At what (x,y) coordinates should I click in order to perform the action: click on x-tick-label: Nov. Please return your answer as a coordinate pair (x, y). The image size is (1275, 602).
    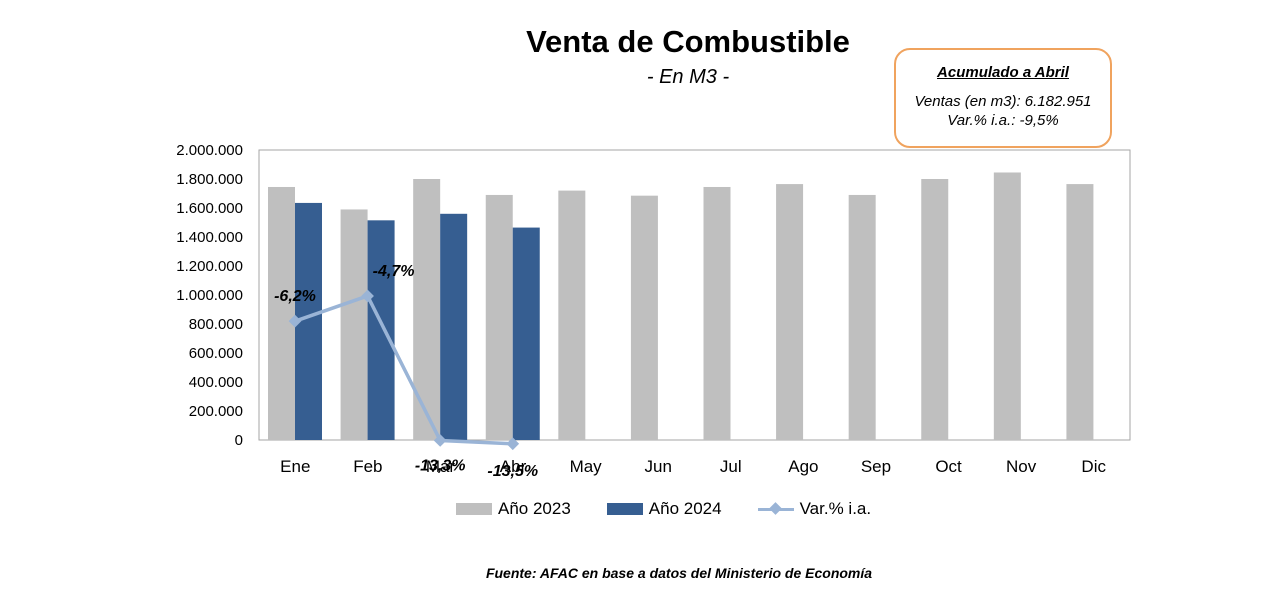
    Looking at the image, I should click on (1021, 466).